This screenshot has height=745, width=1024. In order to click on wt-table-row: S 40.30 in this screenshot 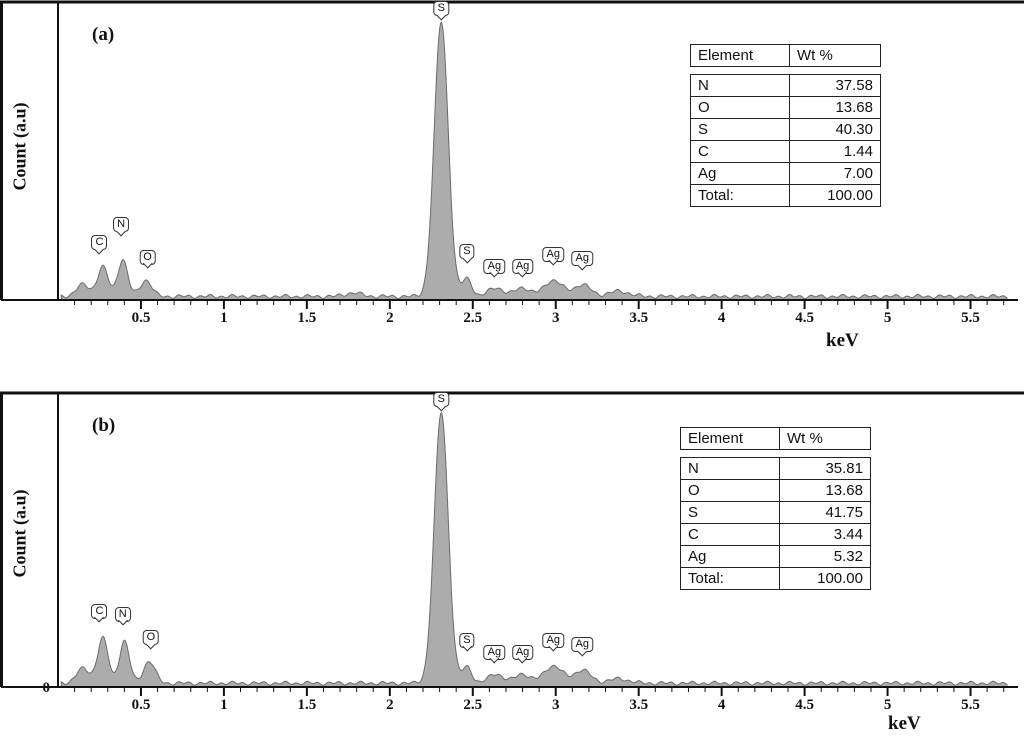, I will do `click(785, 129)`.